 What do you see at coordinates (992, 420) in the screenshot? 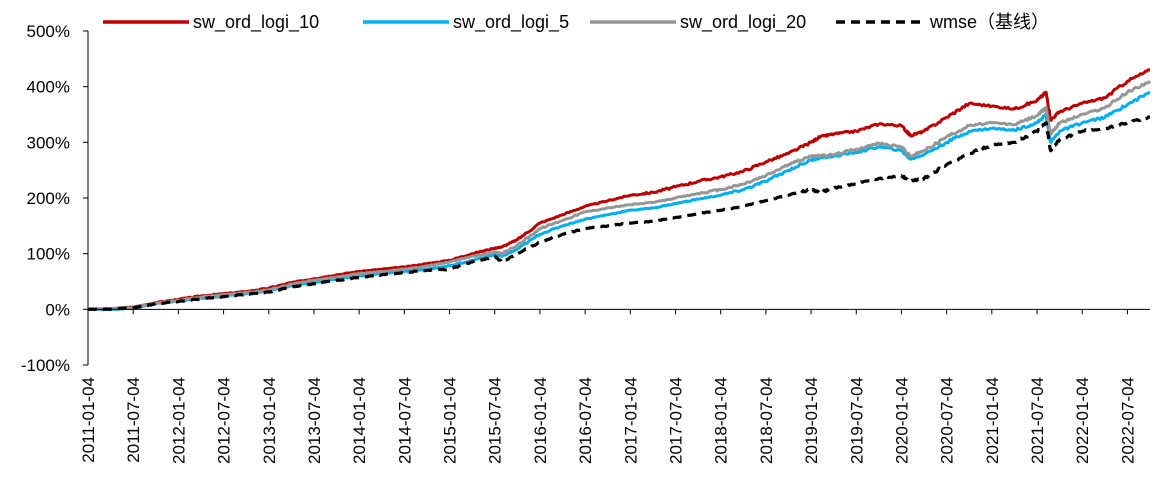
I see `x-tick-label: 2021-01-04` at bounding box center [992, 420].